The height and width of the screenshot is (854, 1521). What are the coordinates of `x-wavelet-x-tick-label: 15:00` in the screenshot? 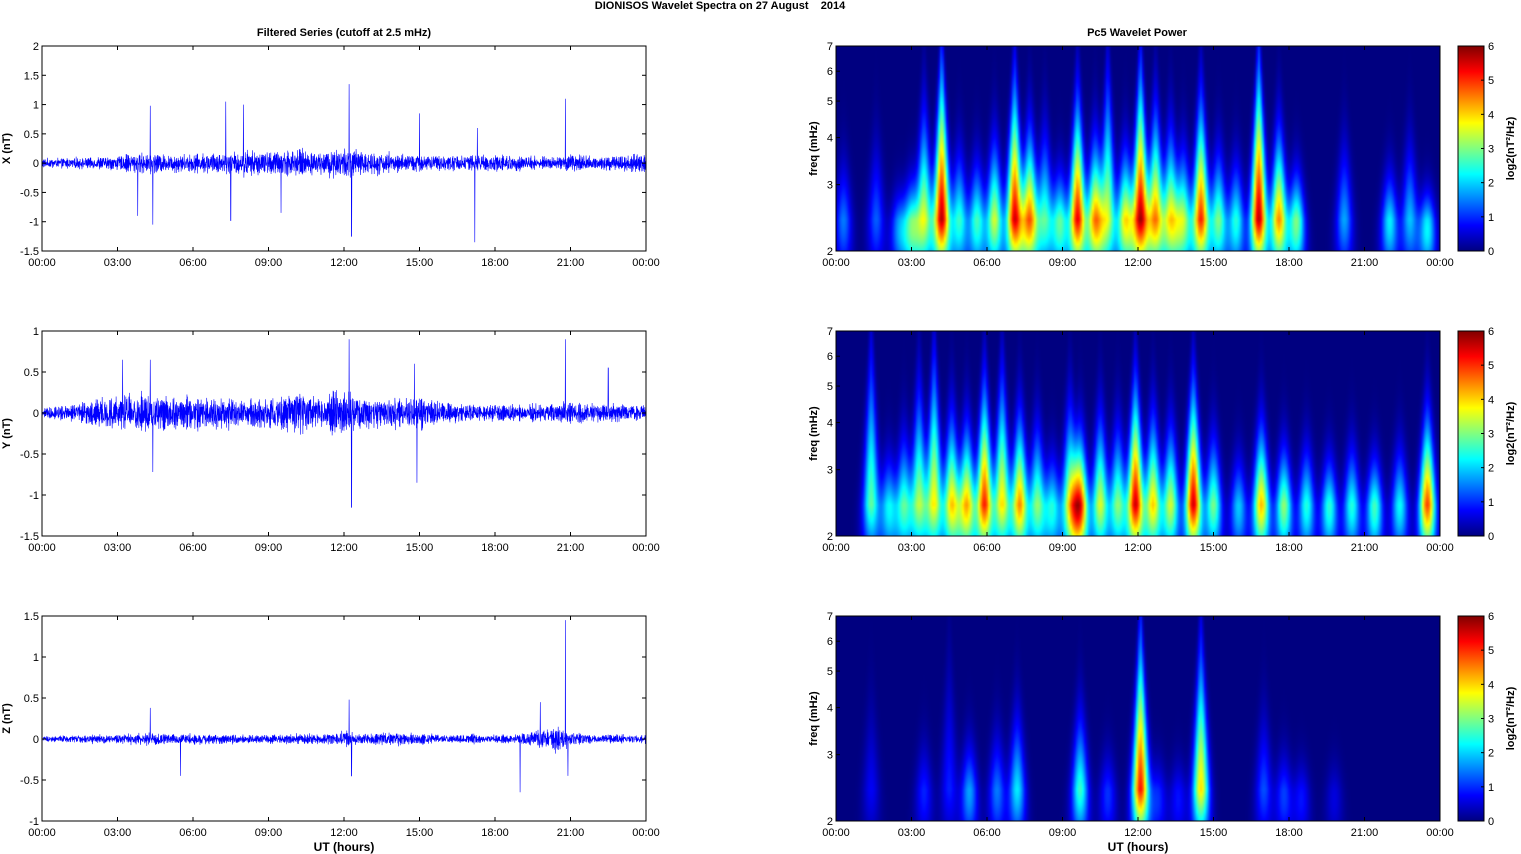 It's located at (1214, 263).